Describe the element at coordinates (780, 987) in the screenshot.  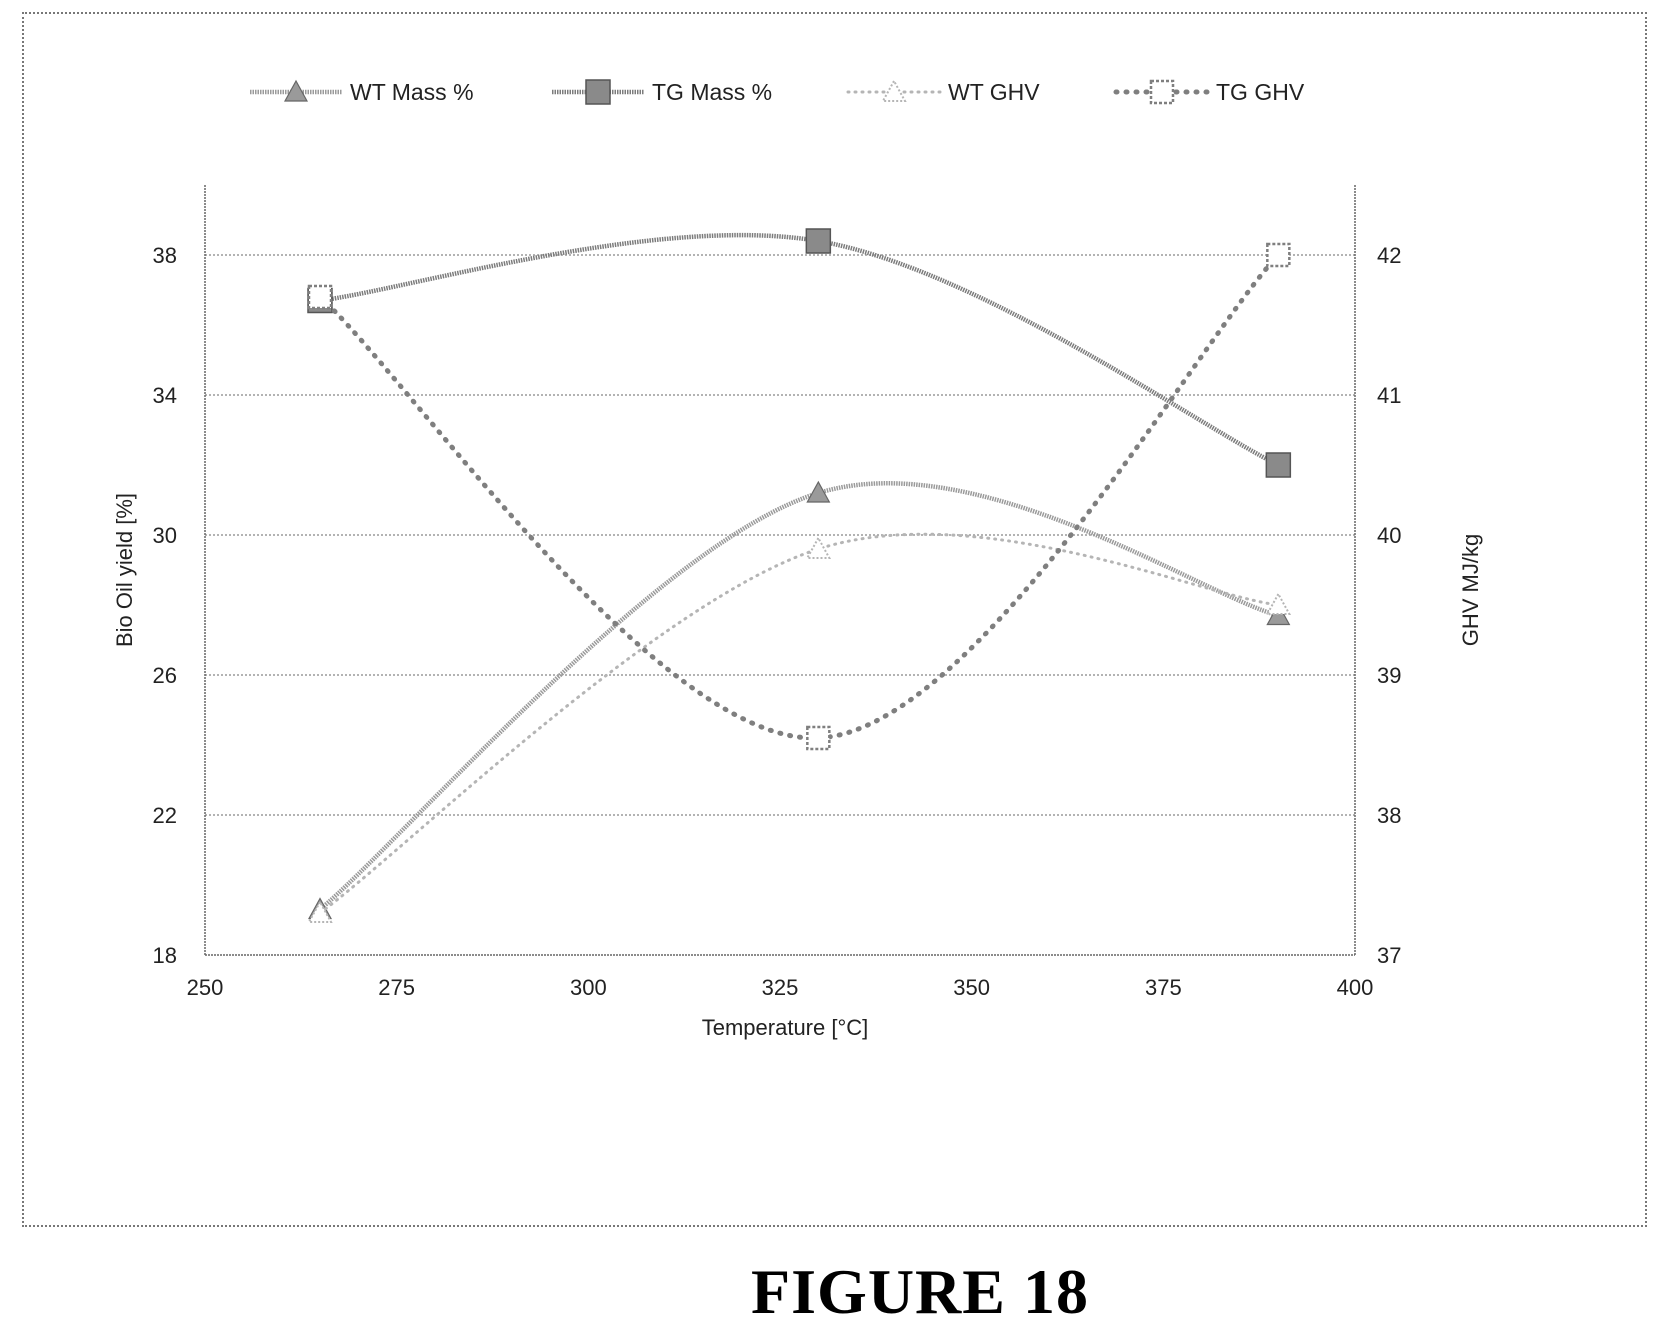
I see `x-tick-label: 325` at that location.